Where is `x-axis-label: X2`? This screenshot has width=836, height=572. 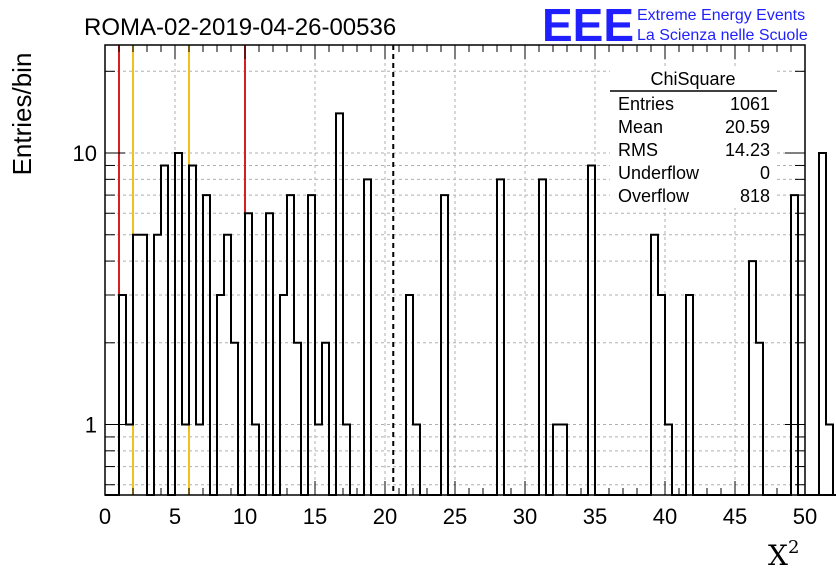 x-axis-label: X2 is located at coordinates (783, 554).